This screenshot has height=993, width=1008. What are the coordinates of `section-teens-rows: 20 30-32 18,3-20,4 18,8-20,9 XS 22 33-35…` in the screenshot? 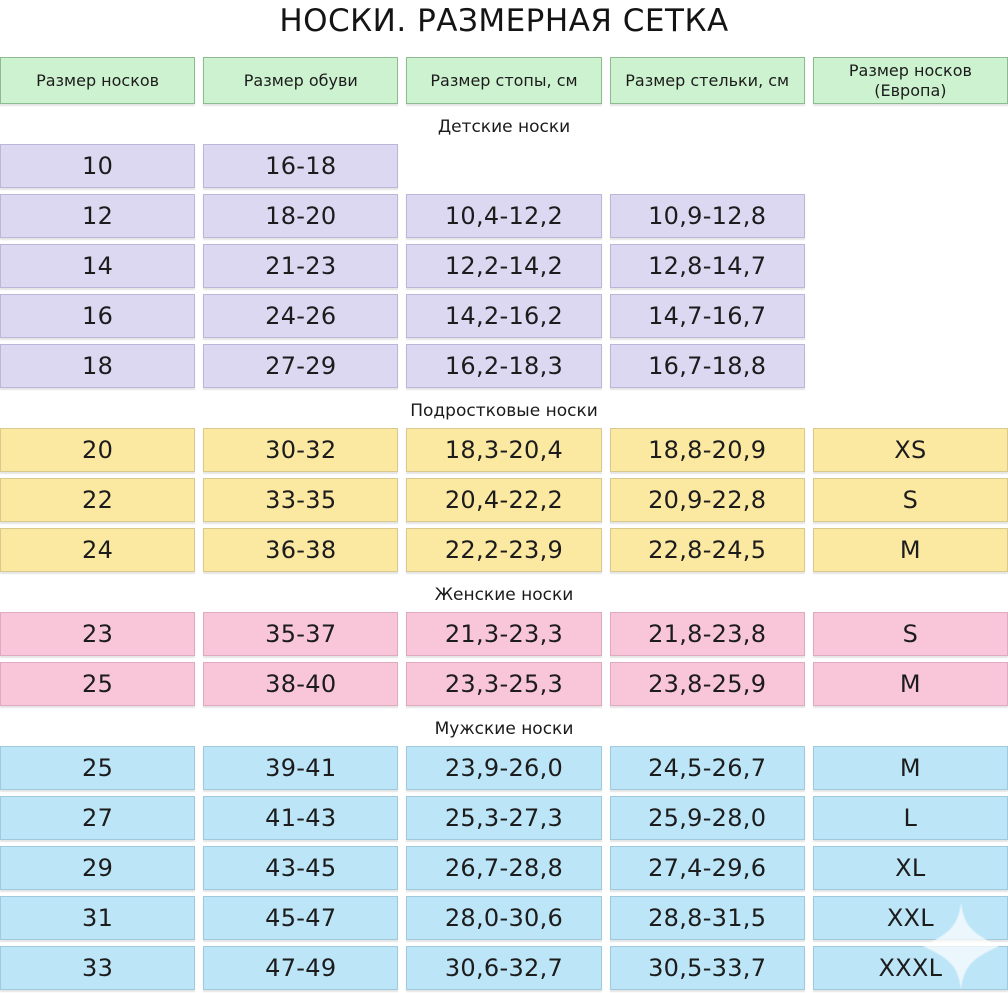 It's located at (504, 500).